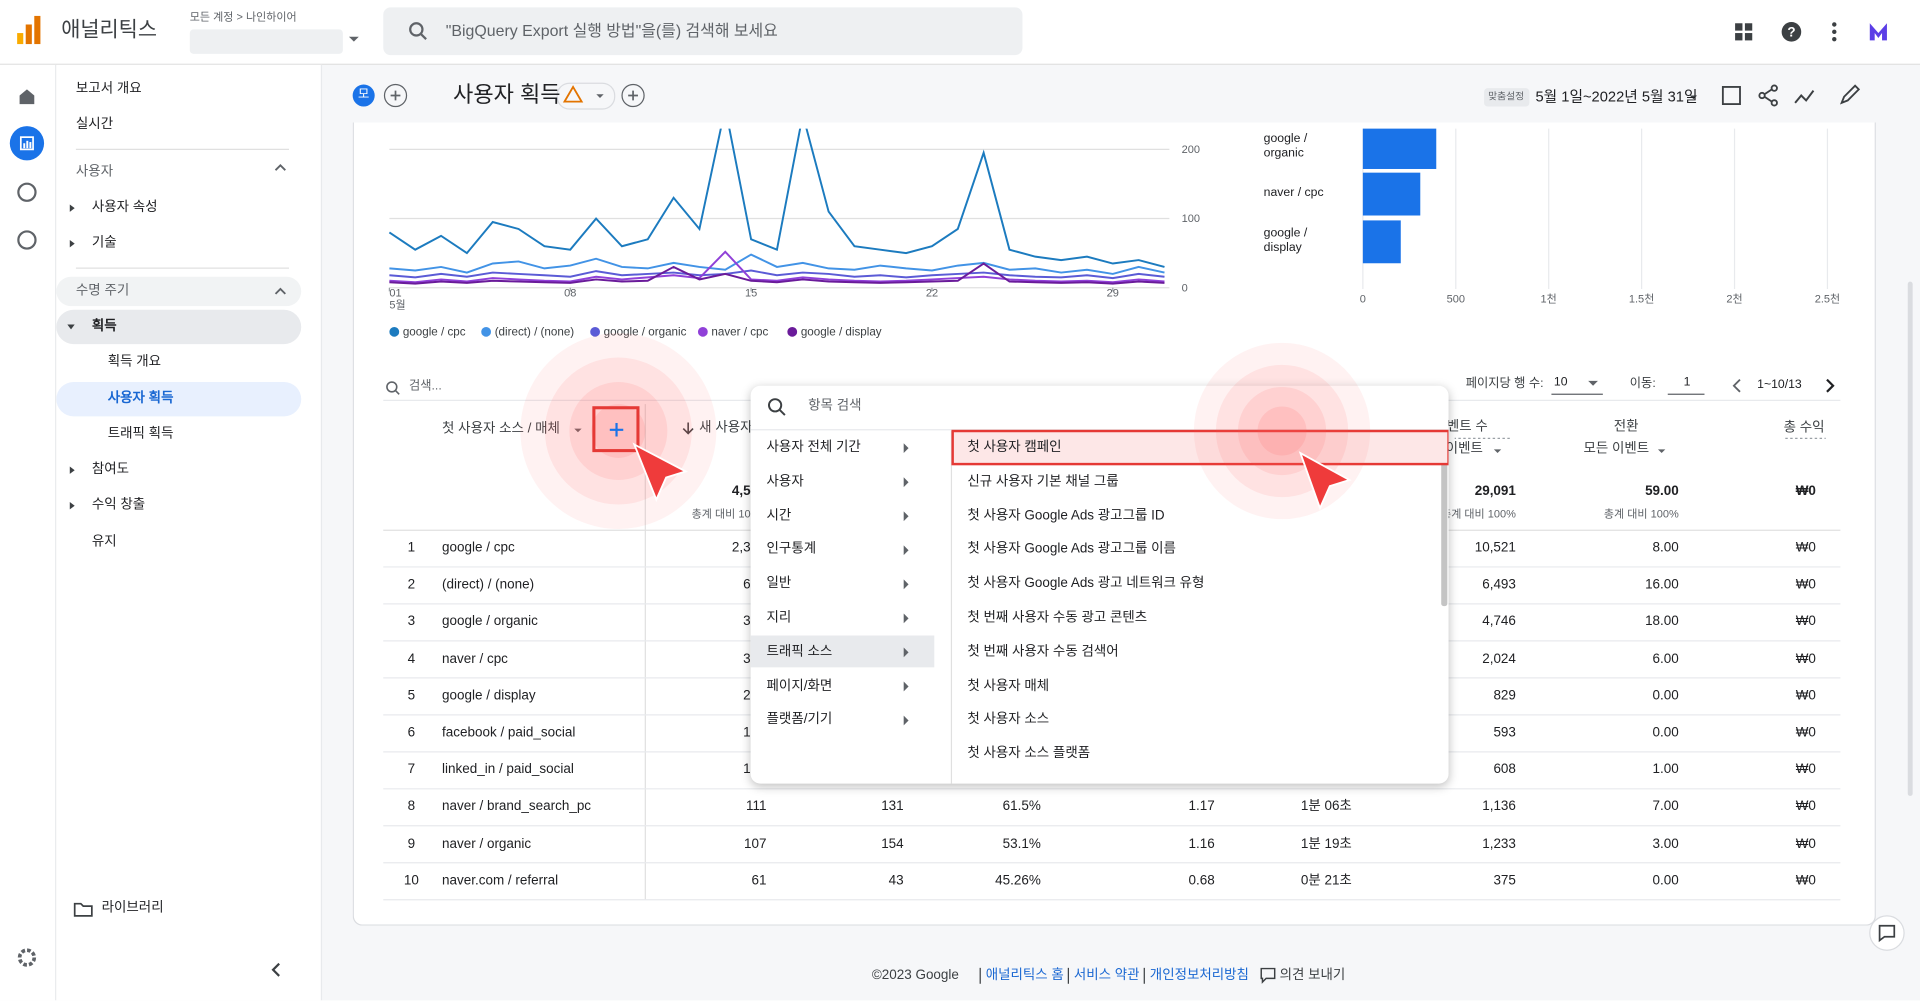 The image size is (1920, 1001). I want to click on menu-category: 사용자 전체 기간, so click(813, 447).